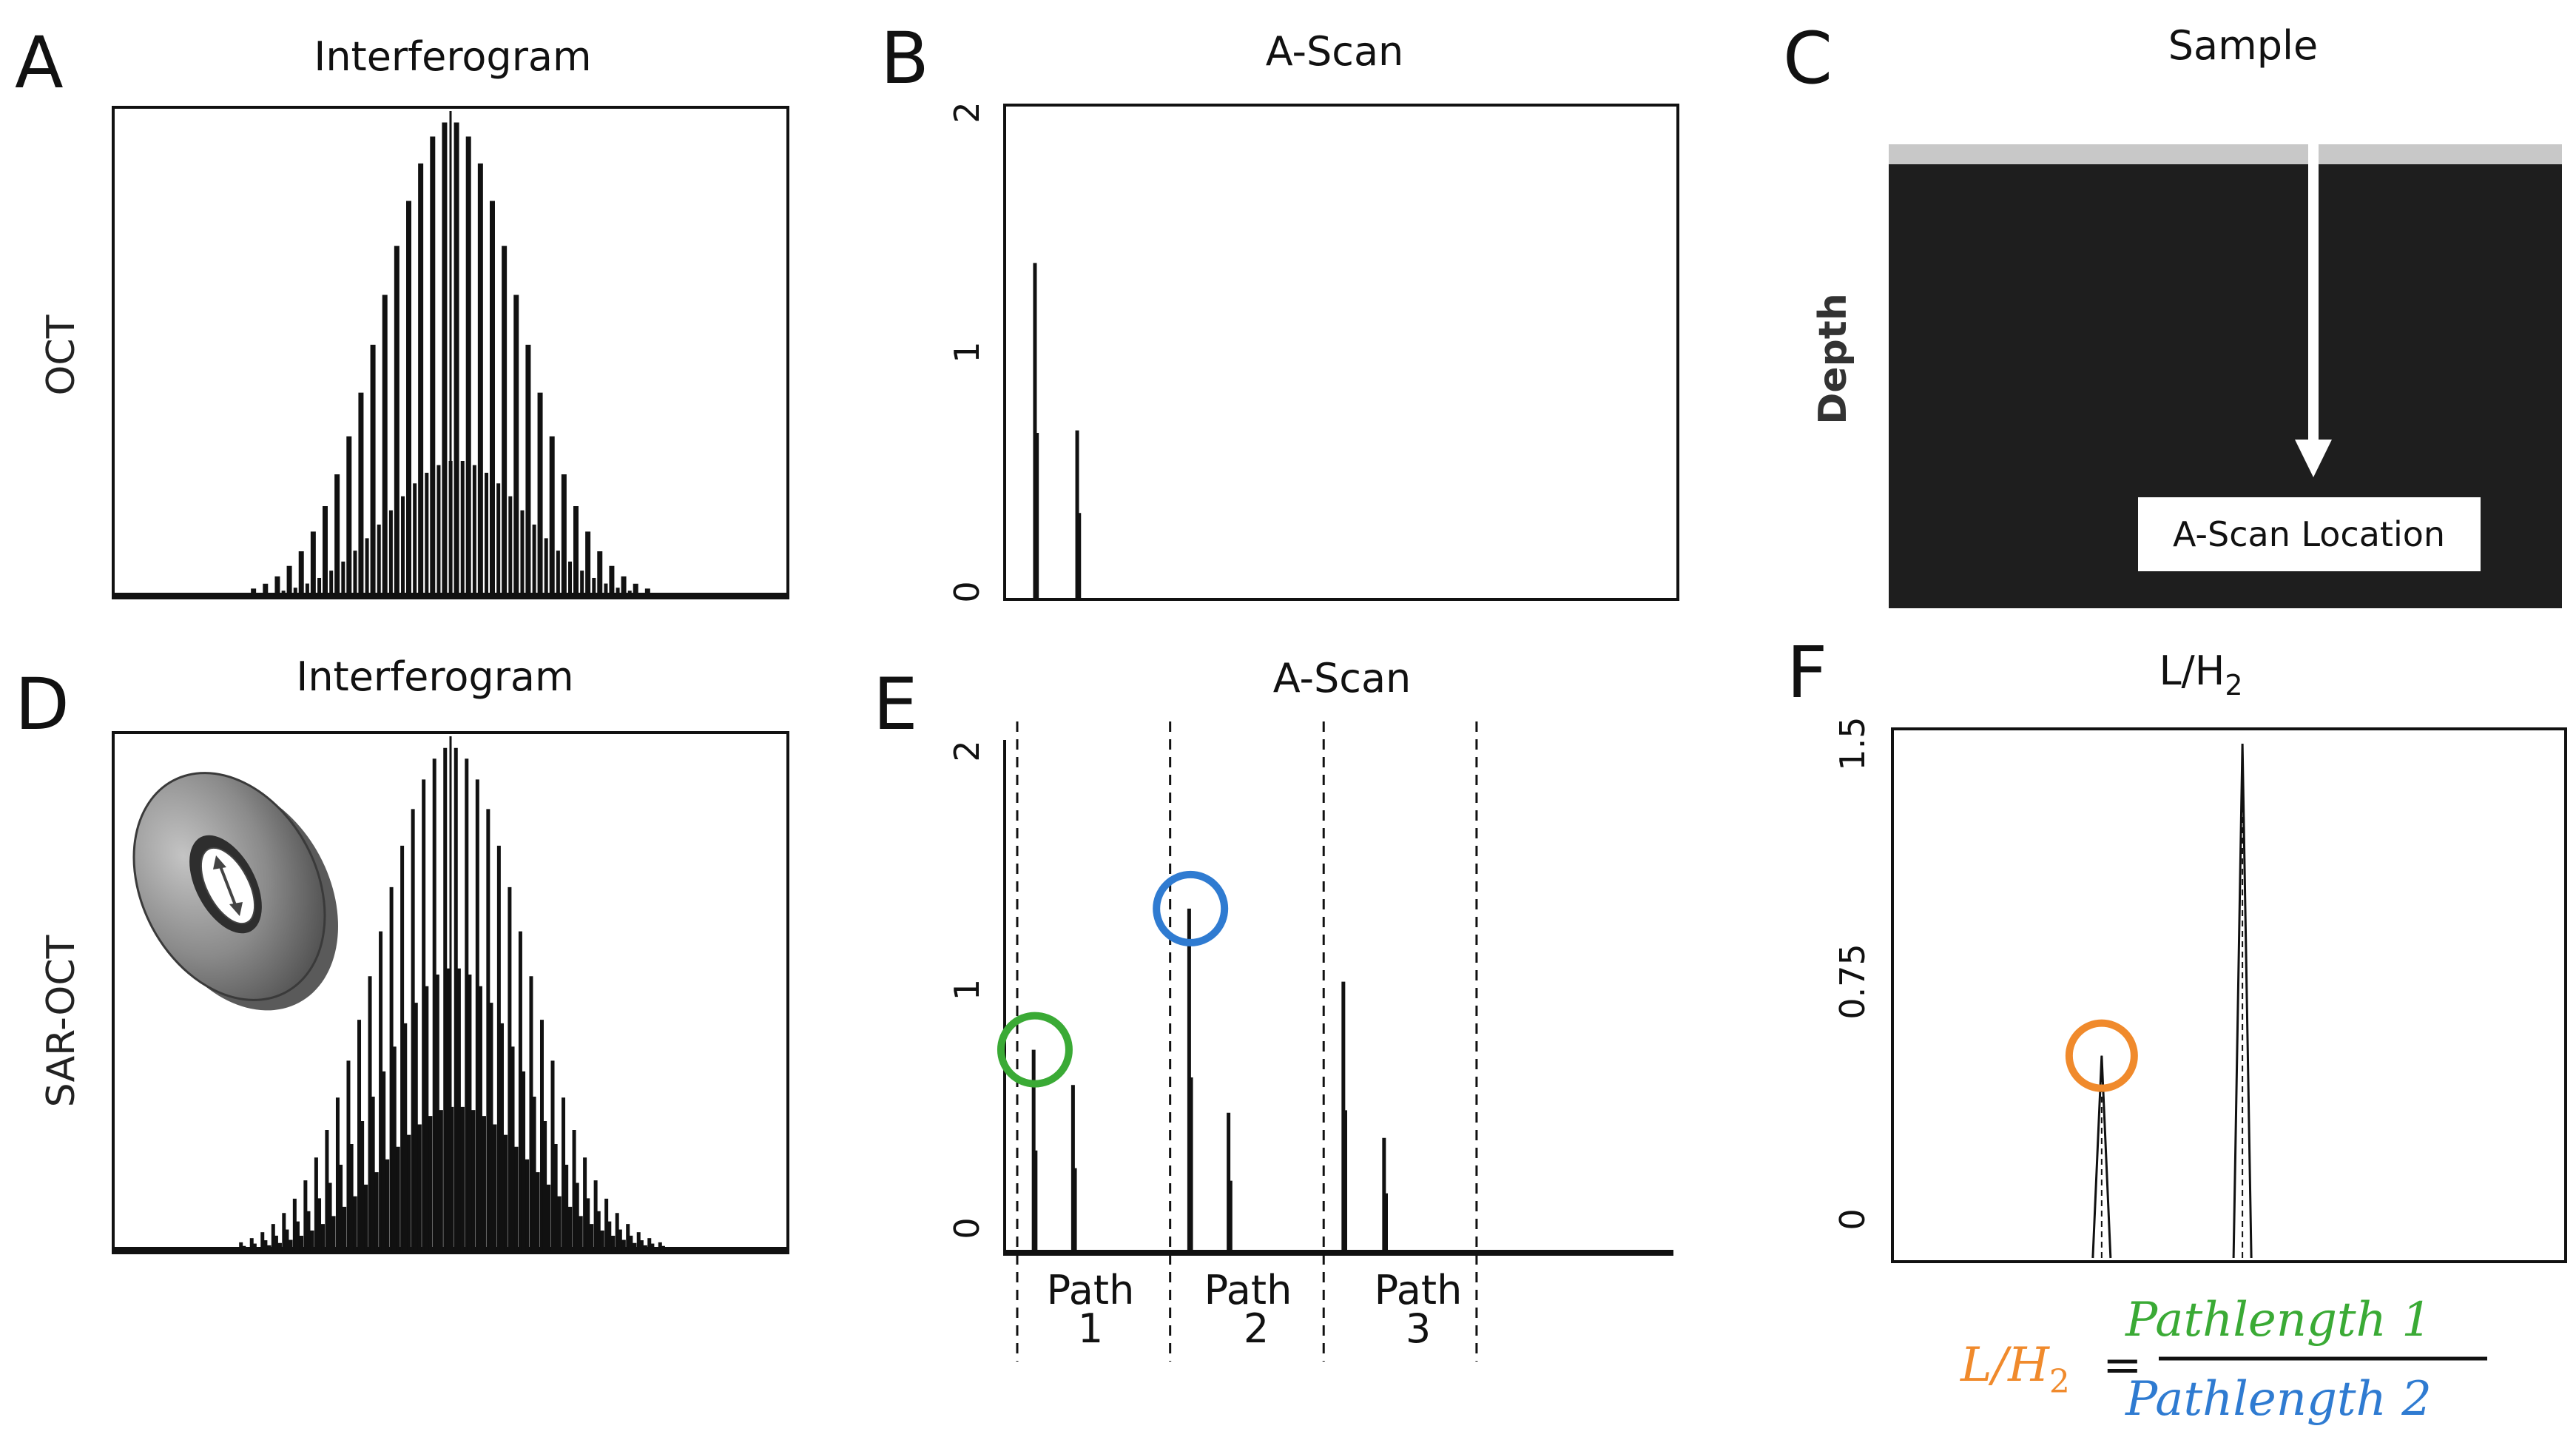 Image resolution: width=2576 pixels, height=1440 pixels. What do you see at coordinates (2101, 1055) in the screenshot?
I see `orange-highlight-circle` at bounding box center [2101, 1055].